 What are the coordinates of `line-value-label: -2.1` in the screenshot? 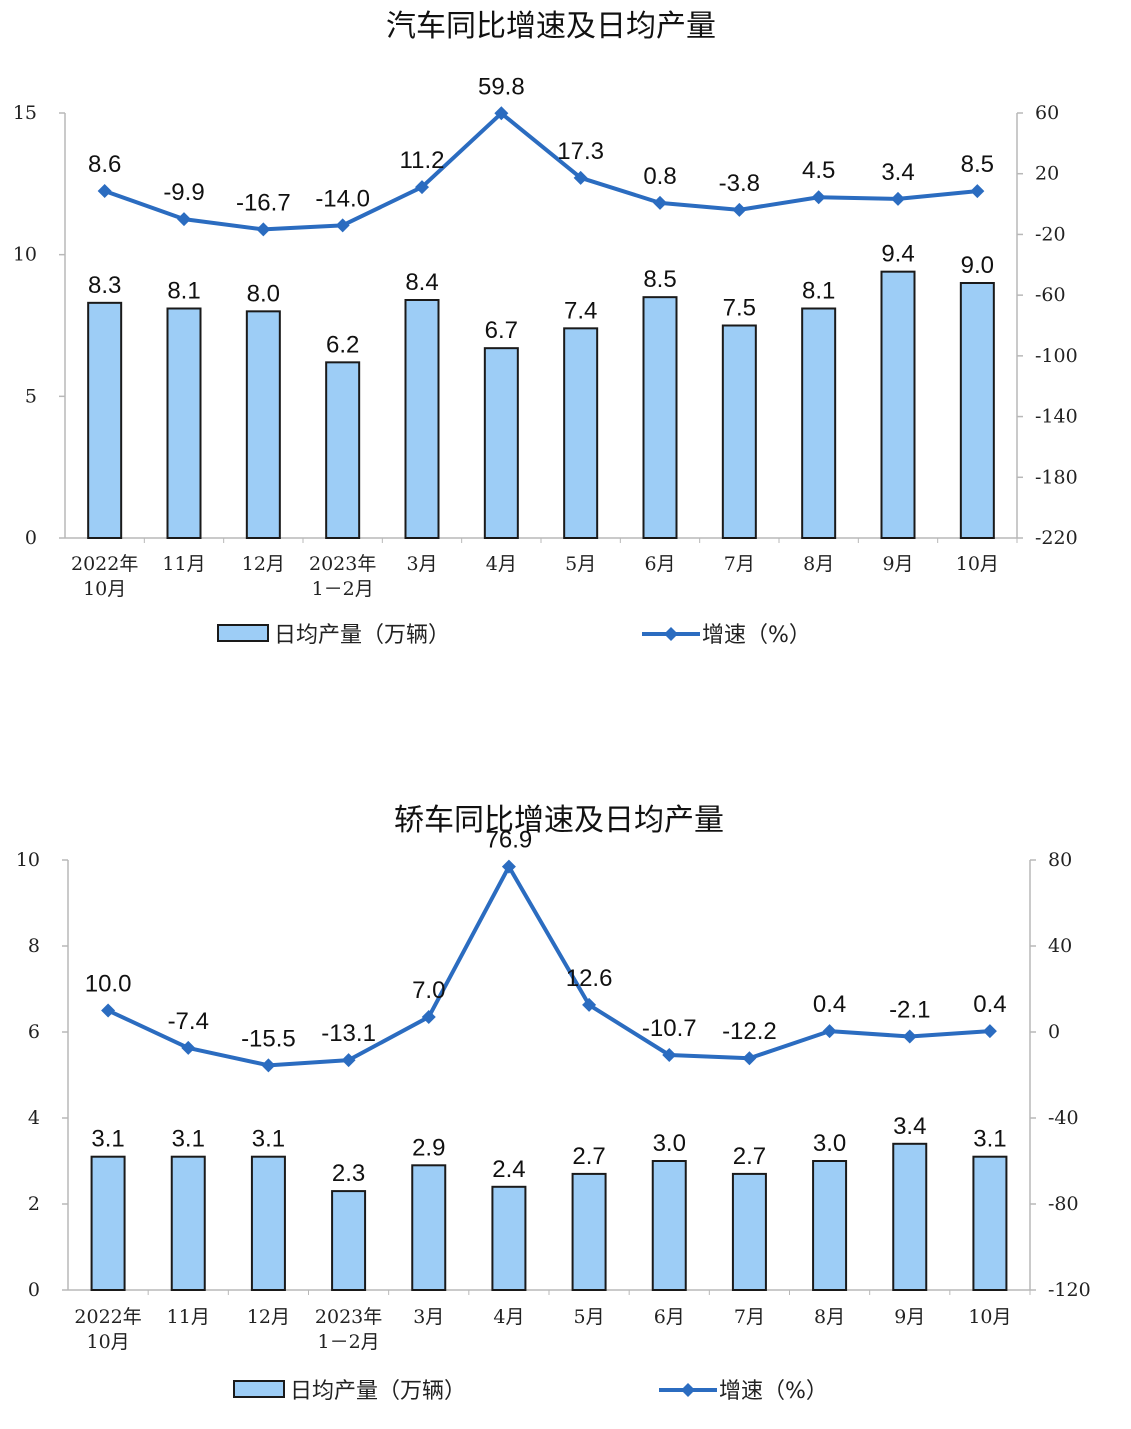 It's located at (909, 1010).